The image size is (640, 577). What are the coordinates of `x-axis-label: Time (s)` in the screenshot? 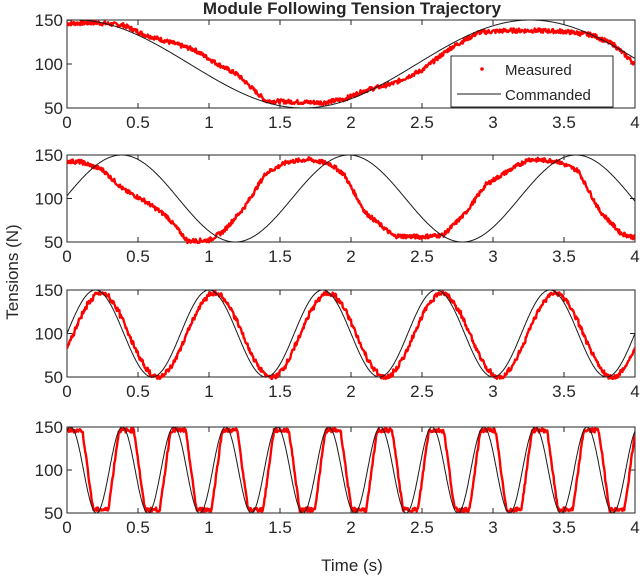 It's located at (352, 565).